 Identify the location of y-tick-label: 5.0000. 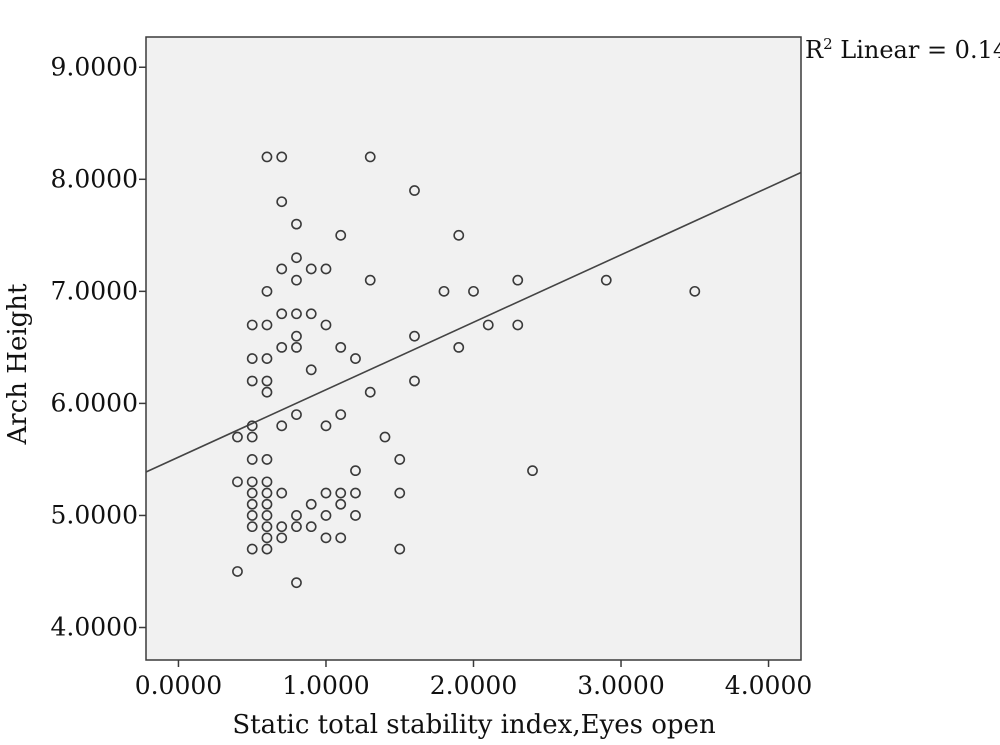
(94, 514).